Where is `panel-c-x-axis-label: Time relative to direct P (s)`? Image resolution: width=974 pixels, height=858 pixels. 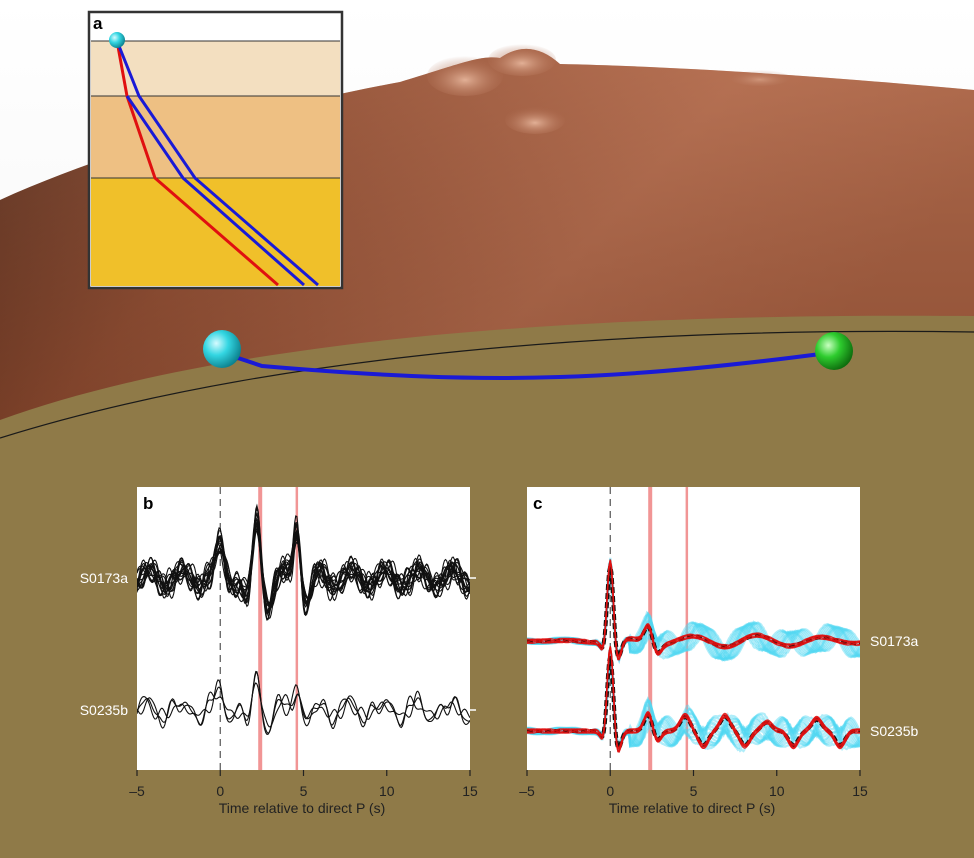 panel-c-x-axis-label: Time relative to direct P (s) is located at coordinates (692, 808).